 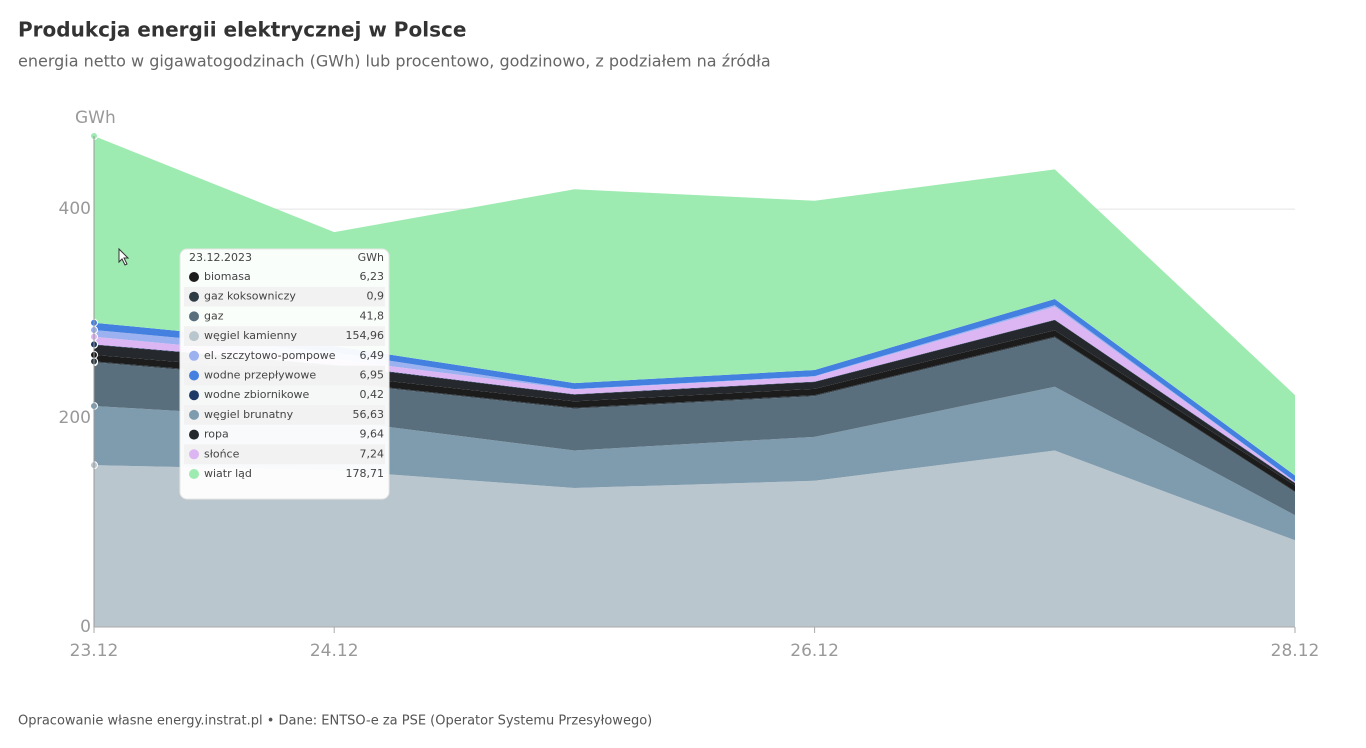 What do you see at coordinates (124, 256) in the screenshot?
I see `mouse-cursor` at bounding box center [124, 256].